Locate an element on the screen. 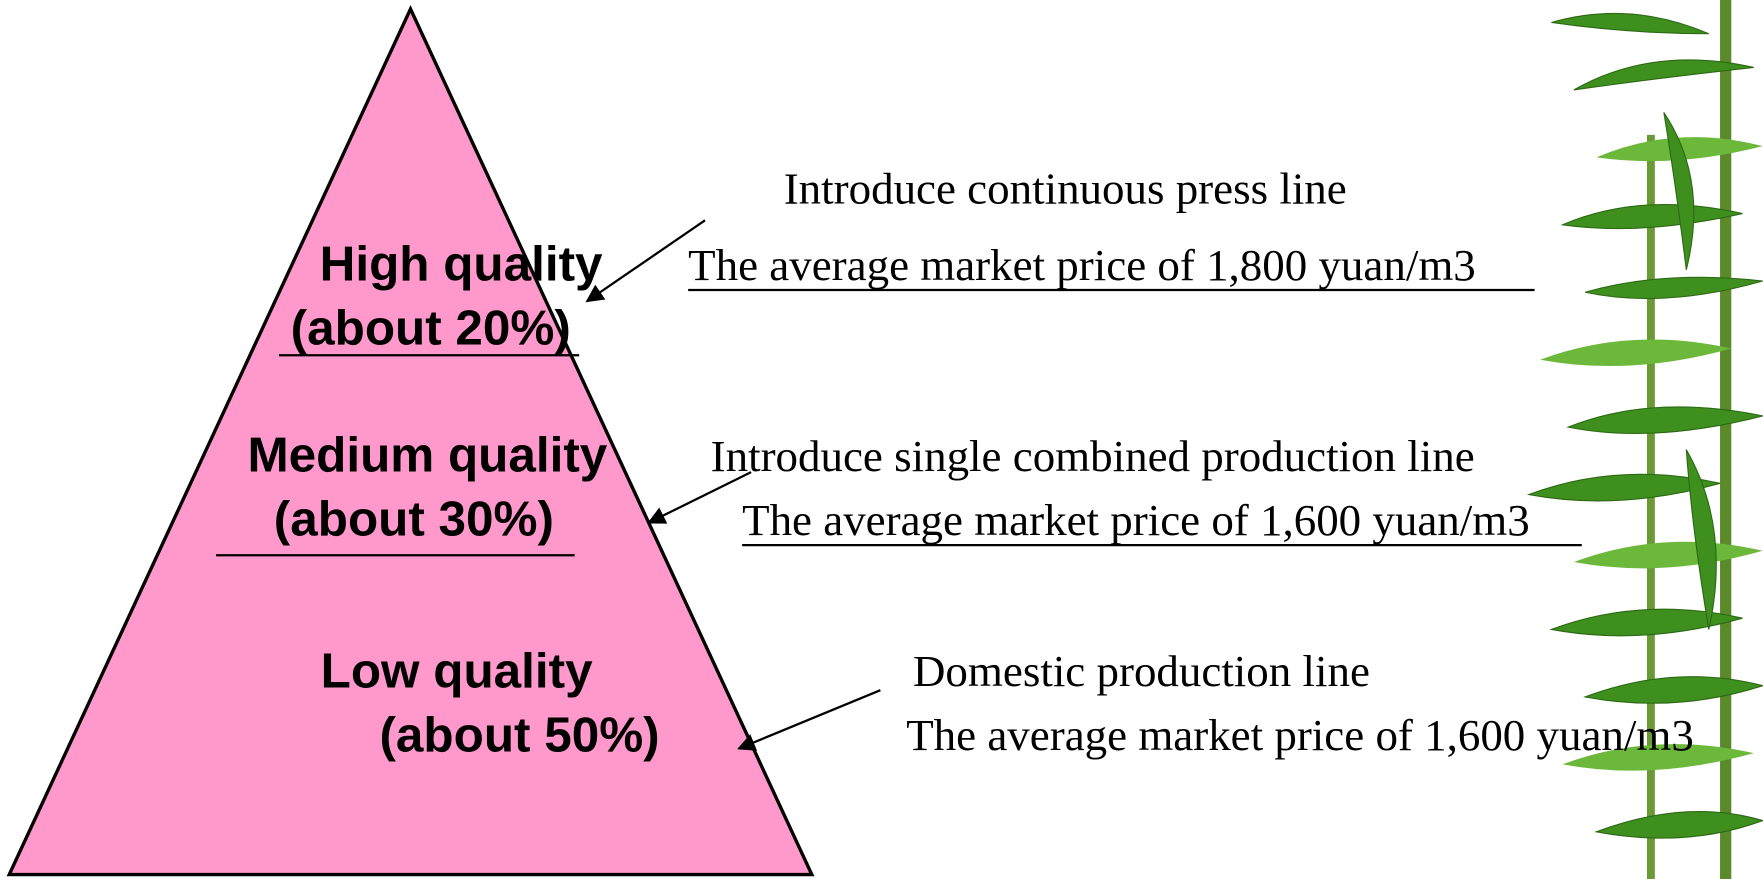 This screenshot has height=879, width=1763. level-label: High quality is located at coordinates (461, 264).